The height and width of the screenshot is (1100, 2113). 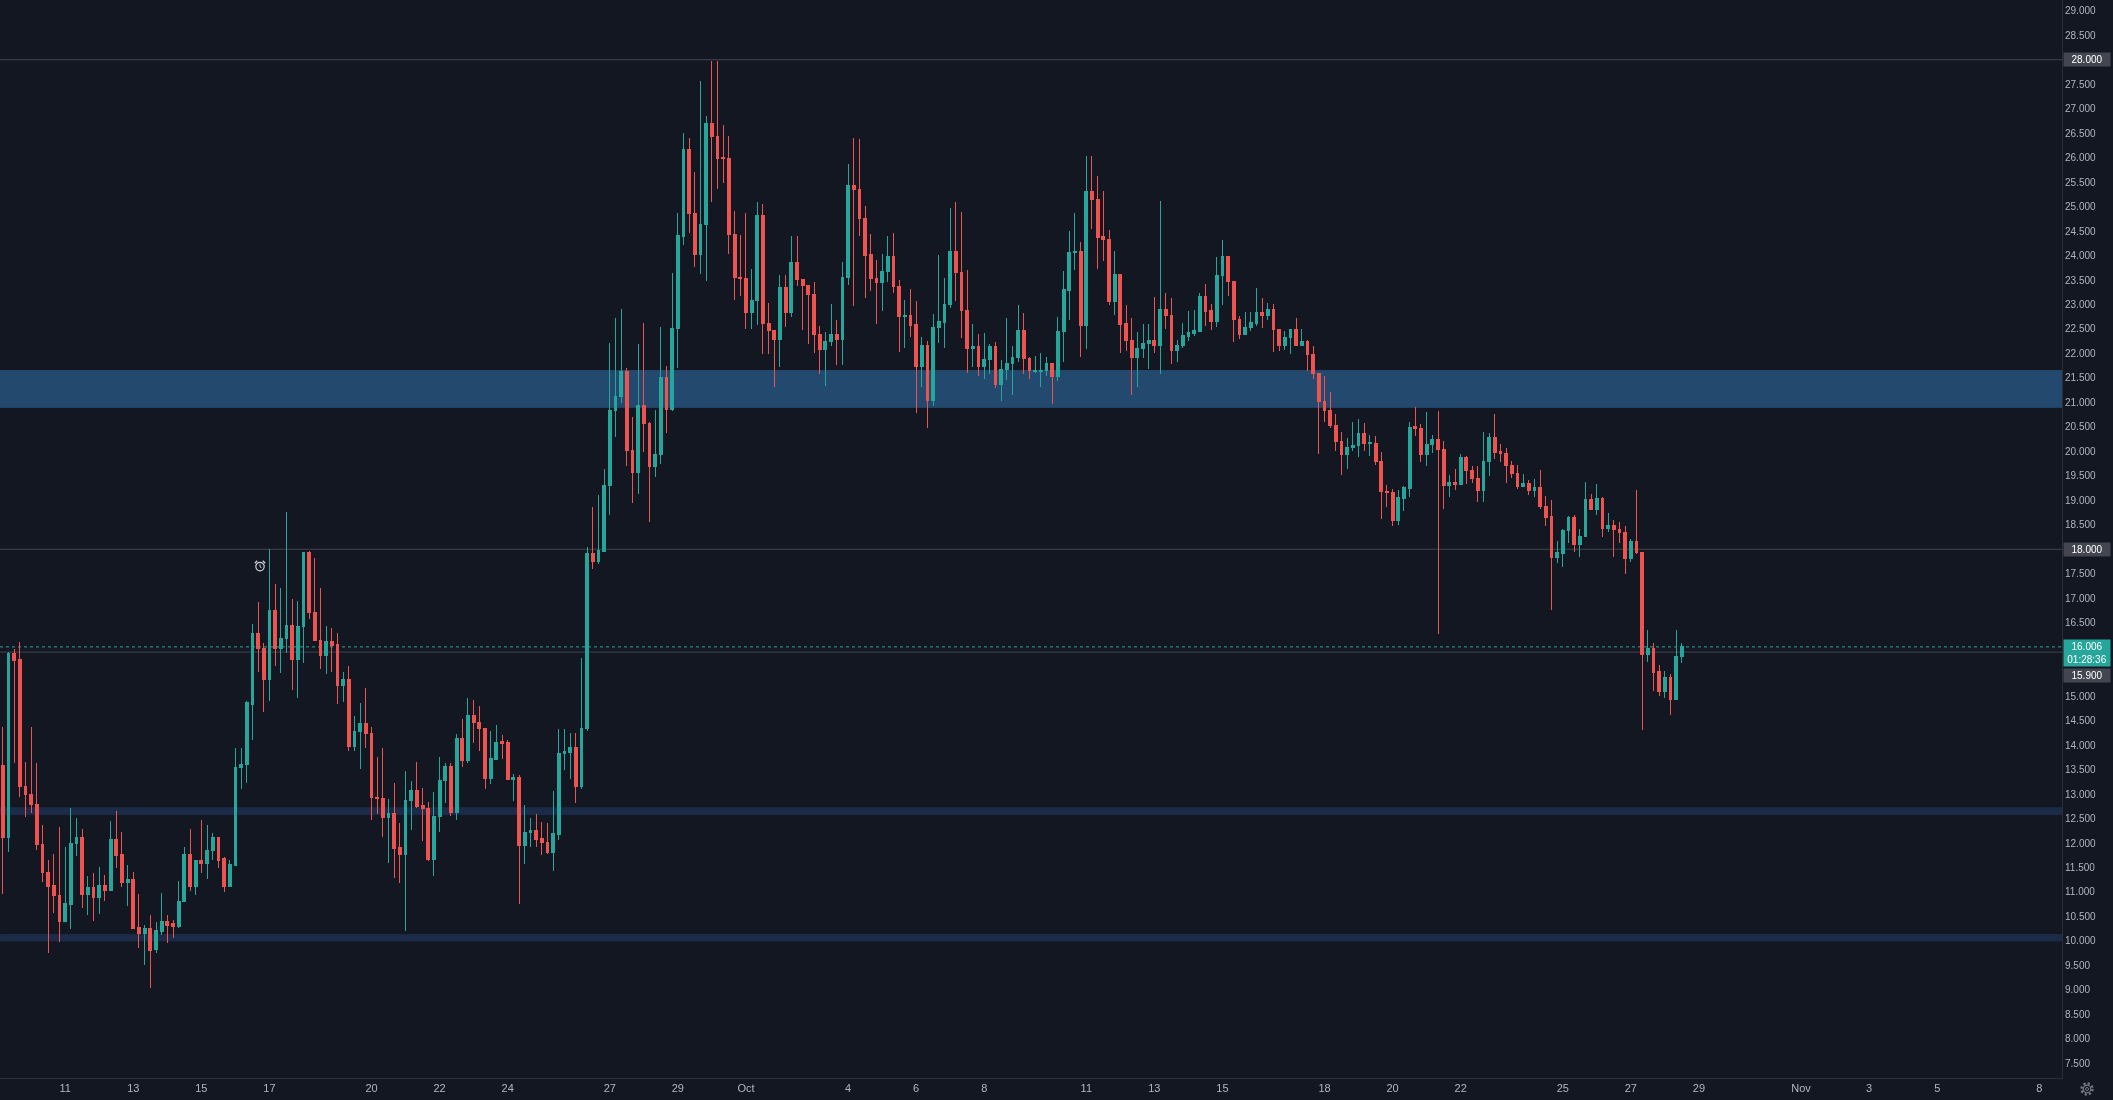 I want to click on x-tick-label: 11, so click(x=65, y=1088).